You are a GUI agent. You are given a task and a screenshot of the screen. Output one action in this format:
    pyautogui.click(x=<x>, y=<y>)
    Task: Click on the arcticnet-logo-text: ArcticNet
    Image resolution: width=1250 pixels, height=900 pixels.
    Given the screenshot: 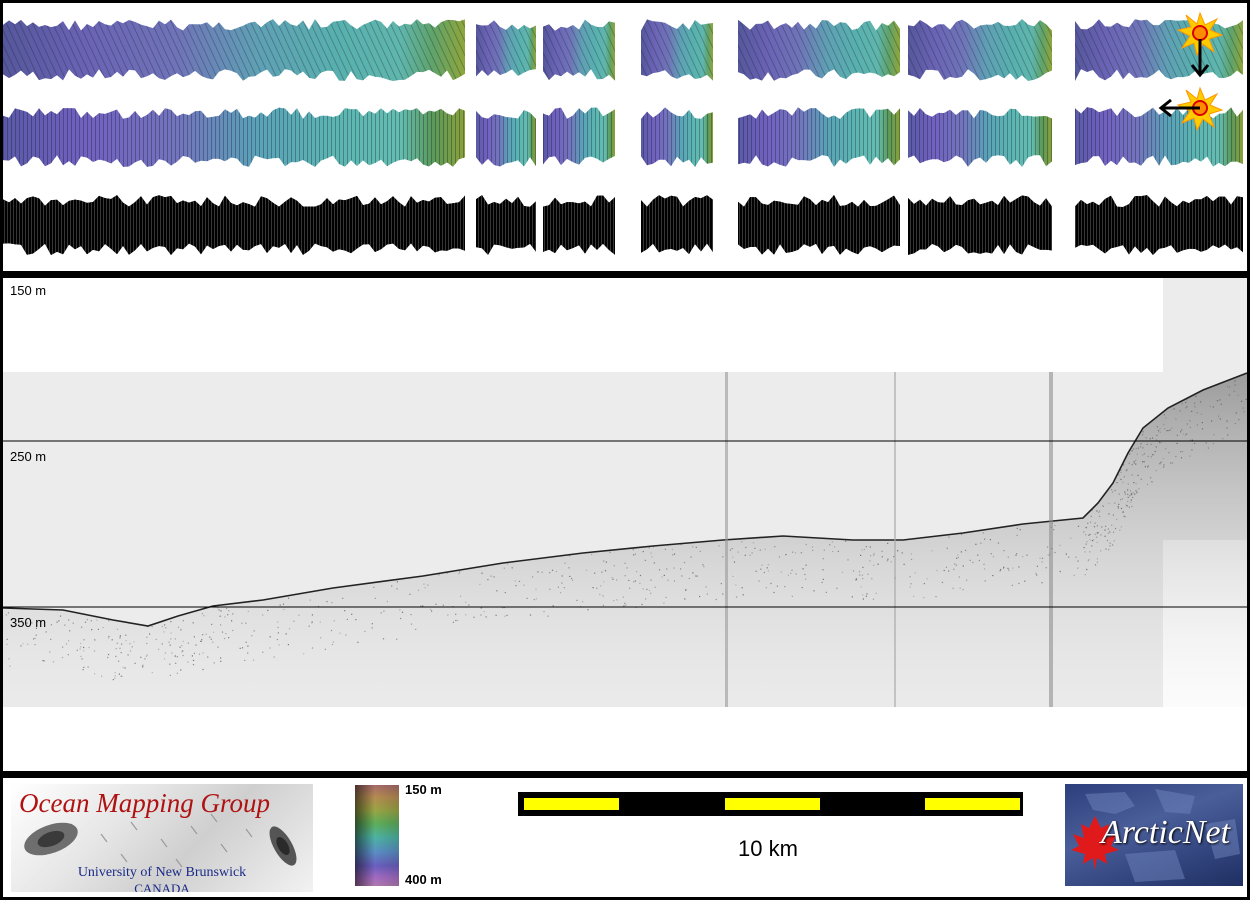 What is the action you would take?
    pyautogui.click(x=1166, y=832)
    